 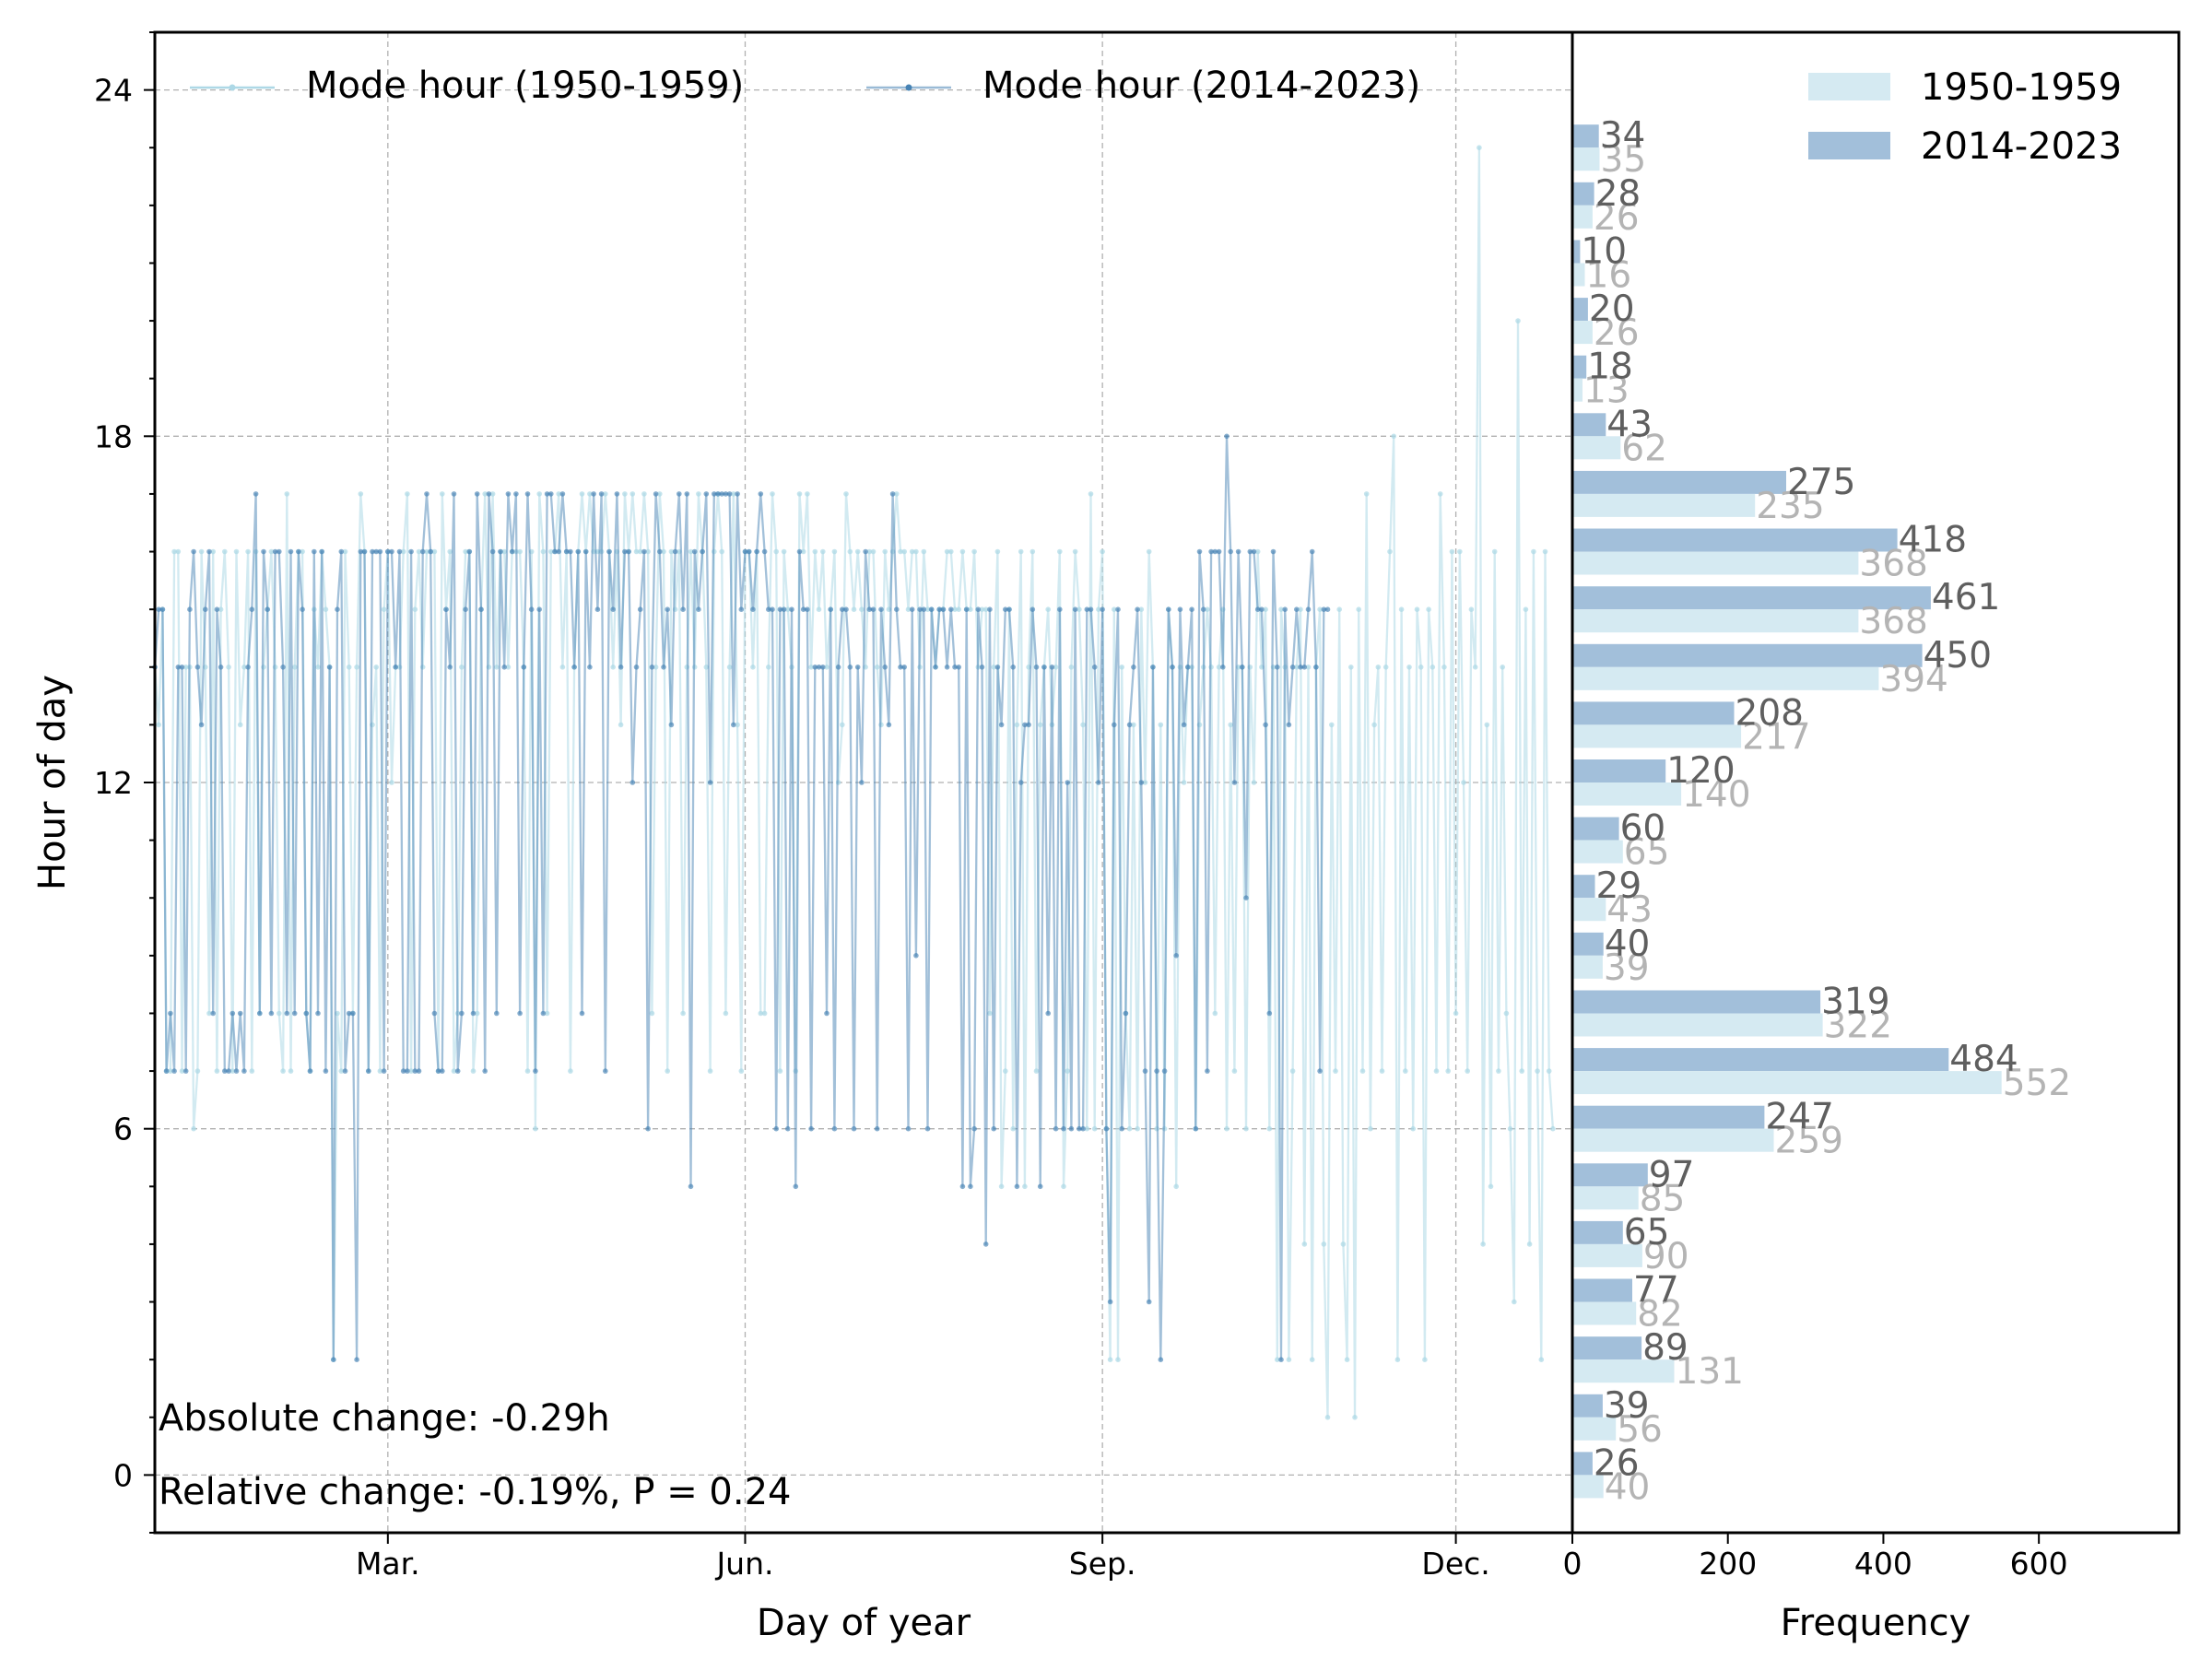 I want to click on bar-value-label-2014-2023: 20, so click(x=1612, y=309).